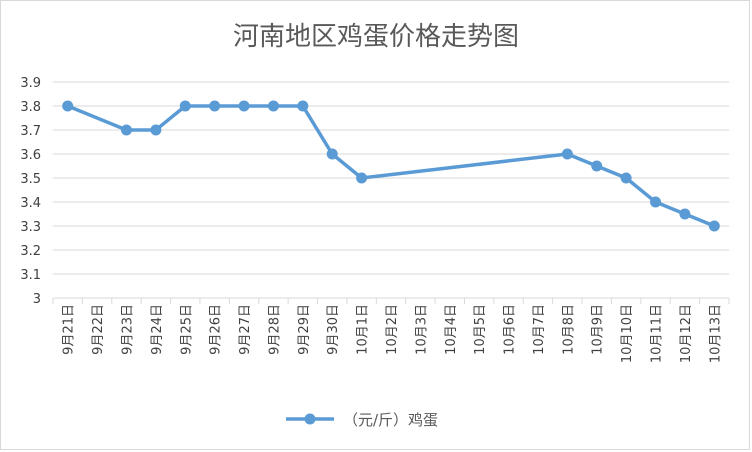  What do you see at coordinates (627, 333) in the screenshot?
I see `x-tick-label: 10月10日` at bounding box center [627, 333].